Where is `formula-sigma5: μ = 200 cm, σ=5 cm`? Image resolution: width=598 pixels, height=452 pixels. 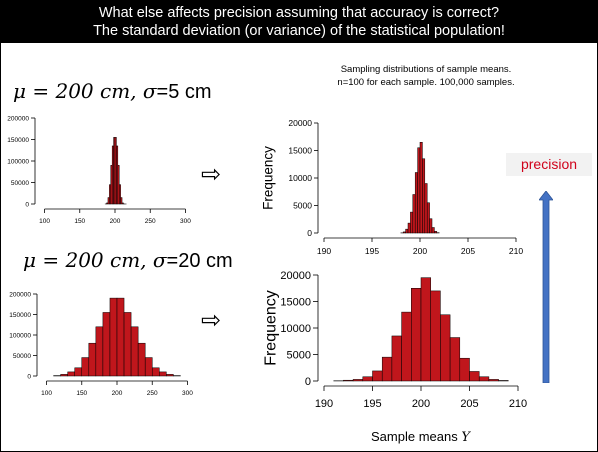
formula-sigma5: μ = 200 cm, σ=5 cm is located at coordinates (112, 91).